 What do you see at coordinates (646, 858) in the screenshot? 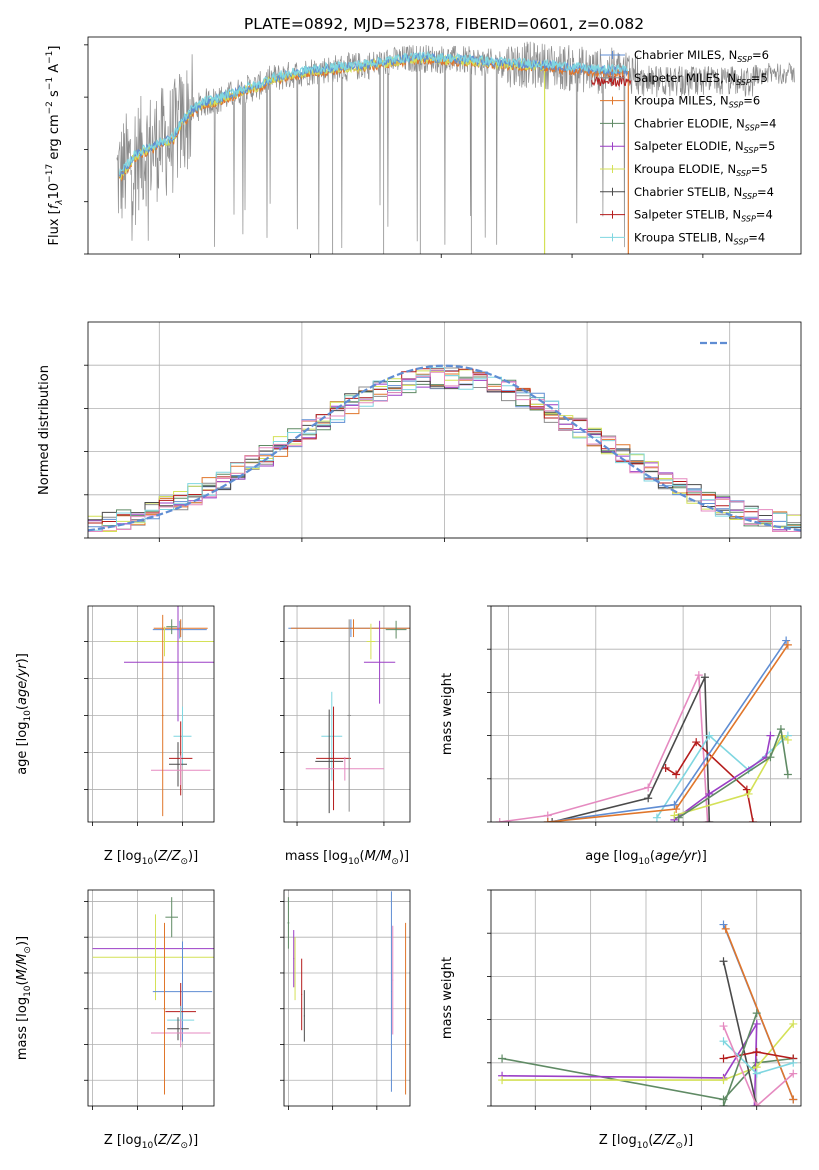
I see `x-axis-label: age [log10(age/yr)]` at bounding box center [646, 858].